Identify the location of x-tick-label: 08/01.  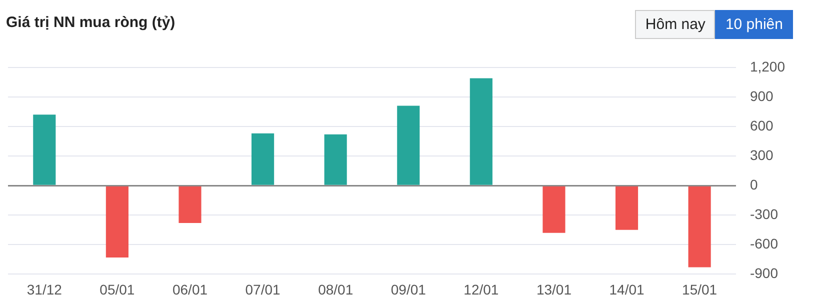
(336, 289).